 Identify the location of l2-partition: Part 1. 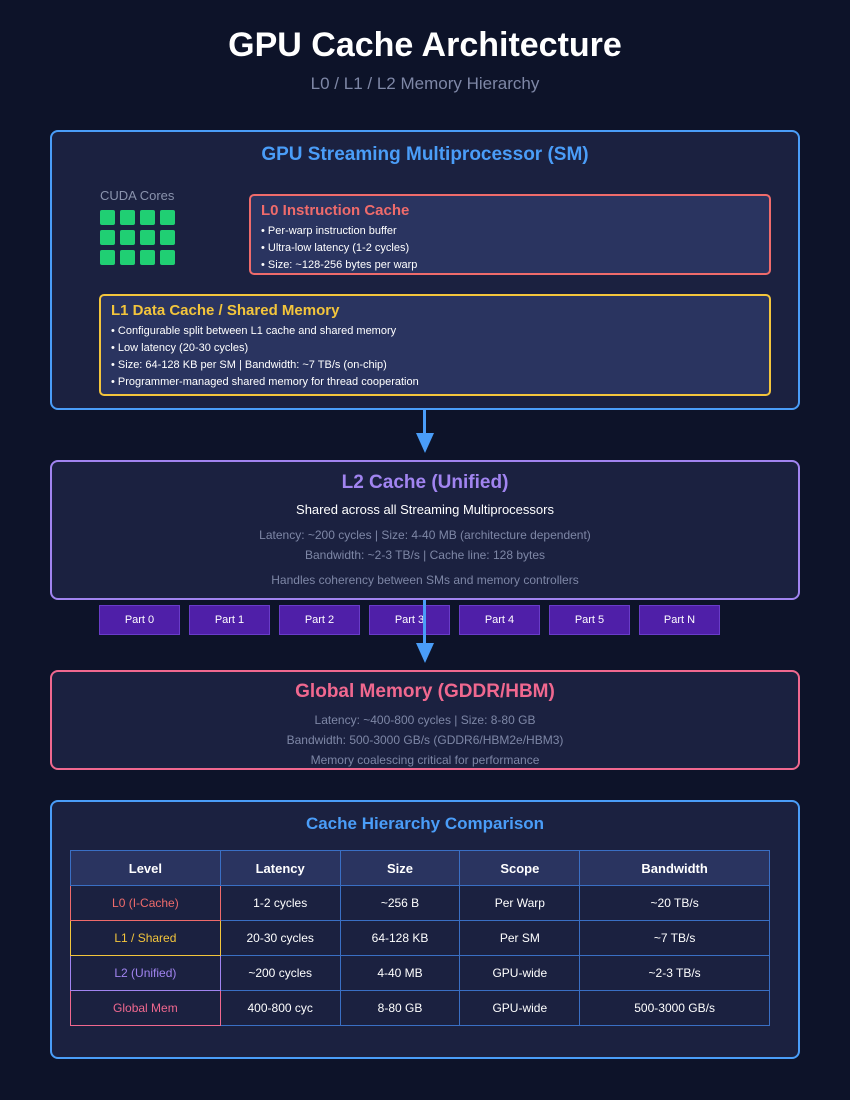
(229, 620).